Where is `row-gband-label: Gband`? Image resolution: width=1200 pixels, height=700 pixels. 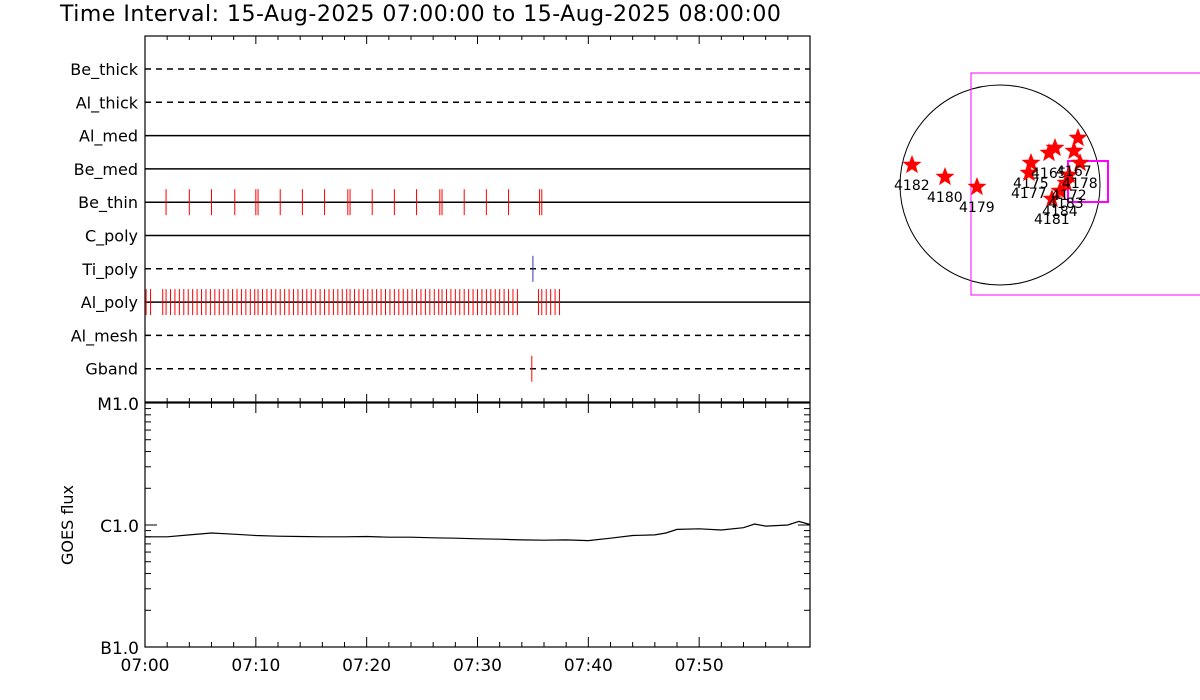
row-gband-label: Gband is located at coordinates (111, 369).